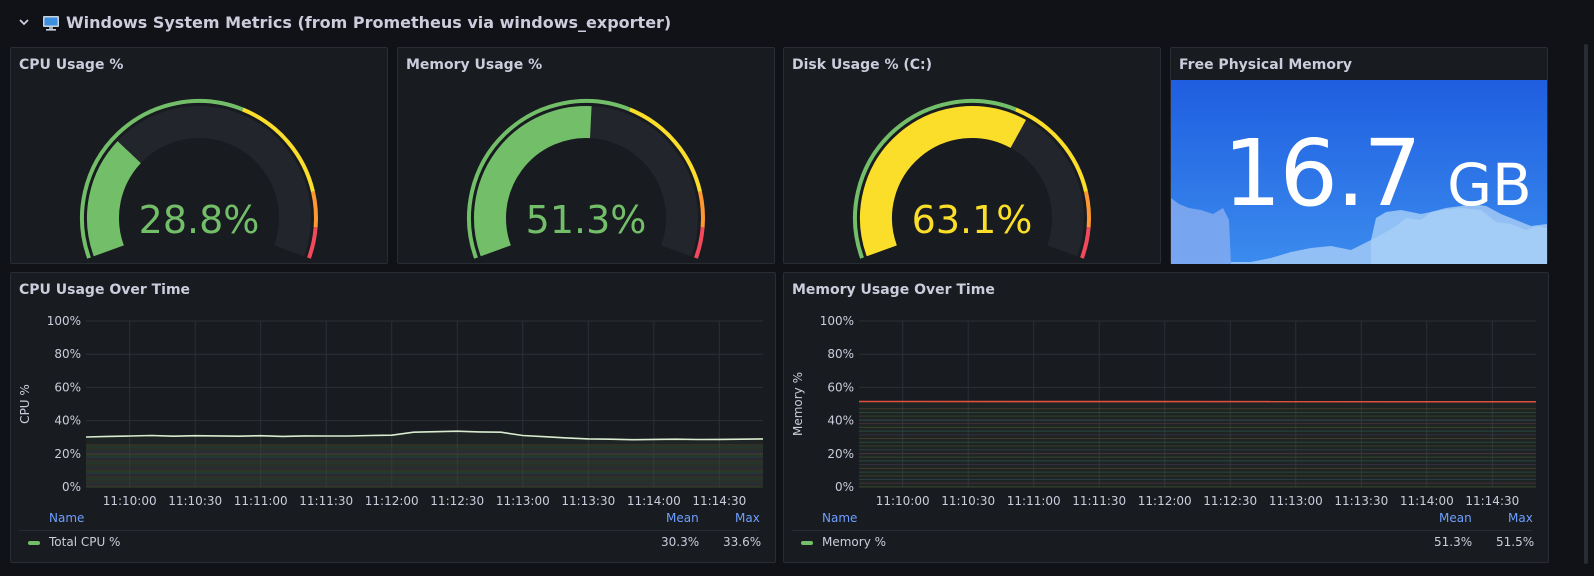 This screenshot has height=576, width=1594. Describe the element at coordinates (862, 65) in the screenshot. I see `panel-title: Disk Usage % (C:)` at that location.